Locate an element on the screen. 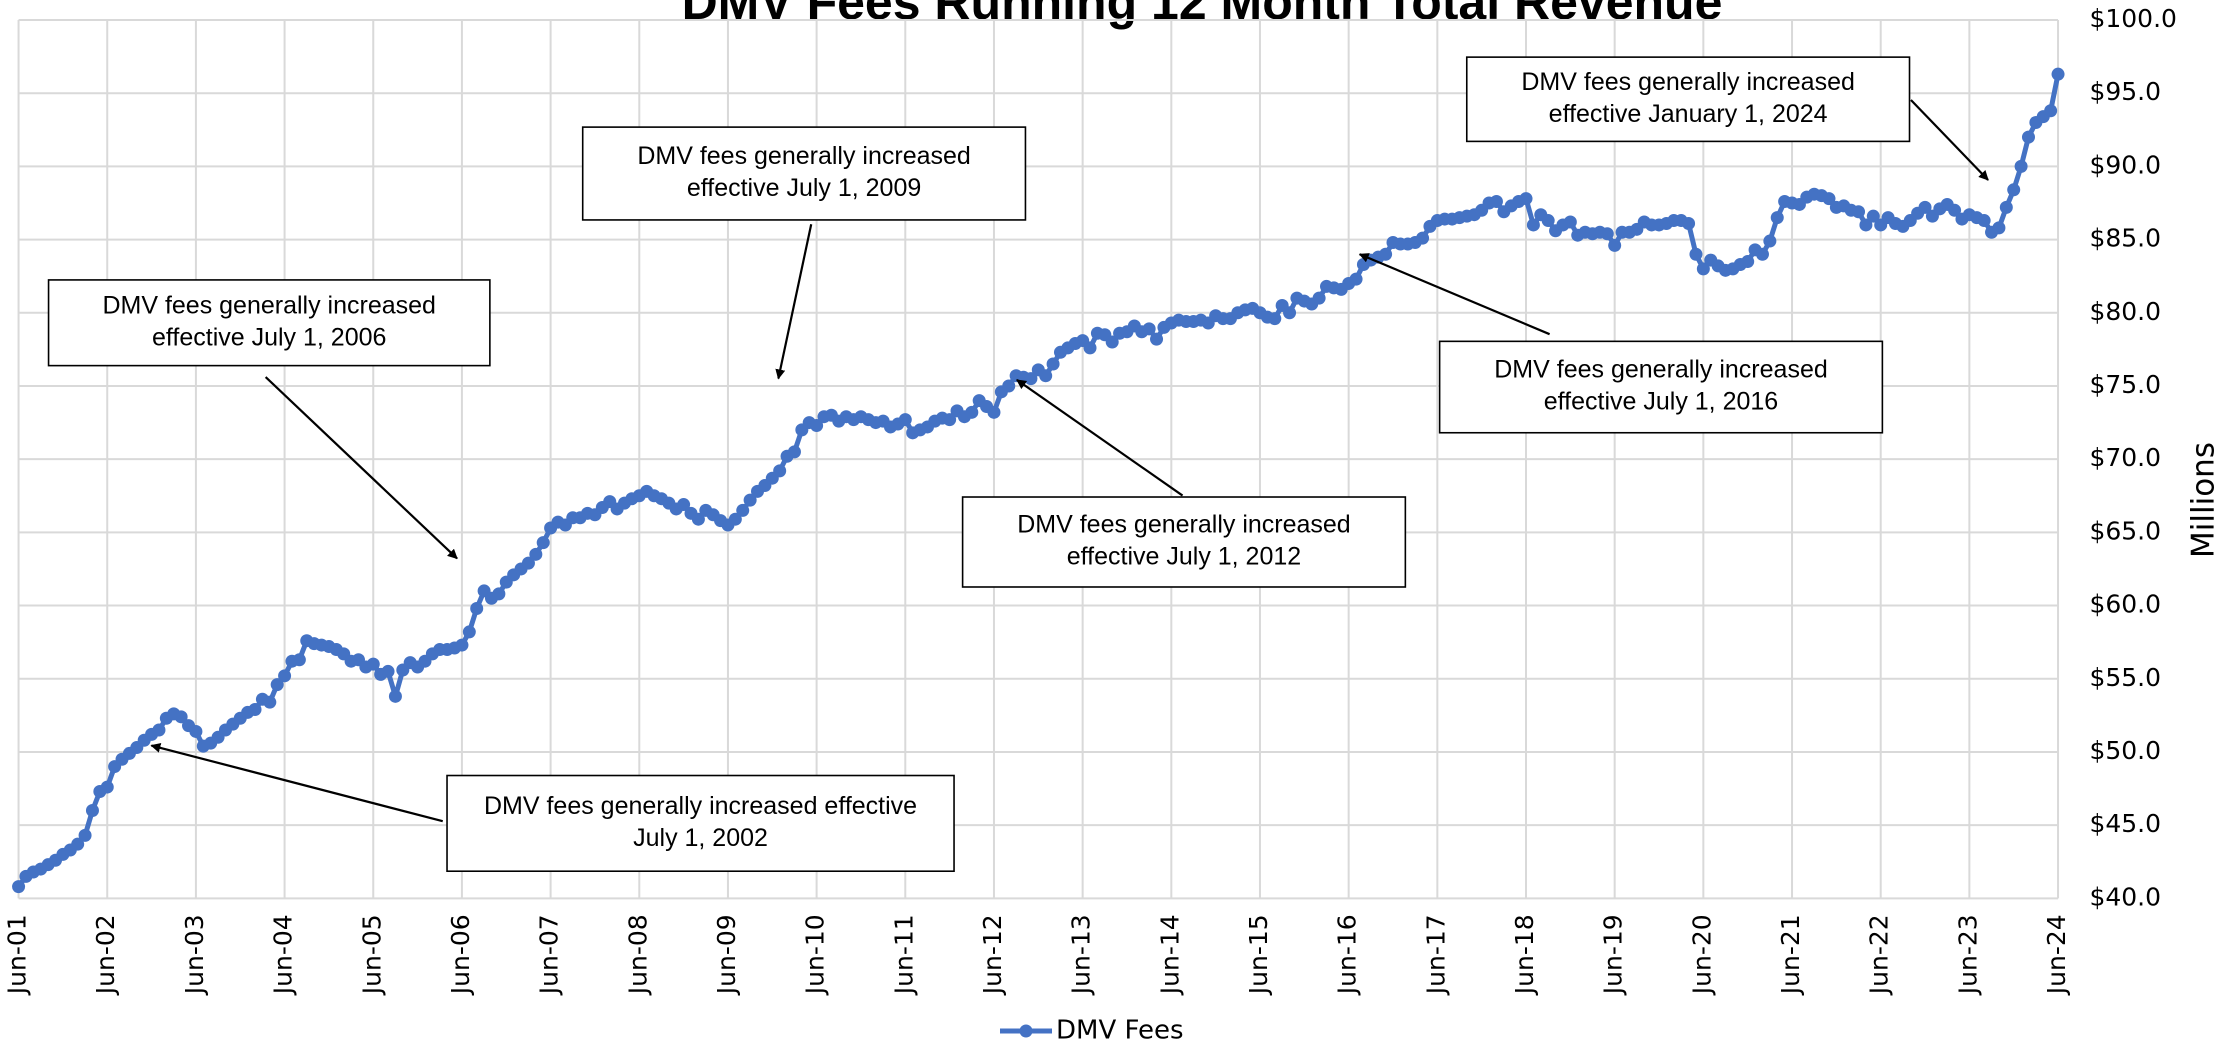 The height and width of the screenshot is (1042, 2228). y-axis-label: Millions is located at coordinates (2204, 500).